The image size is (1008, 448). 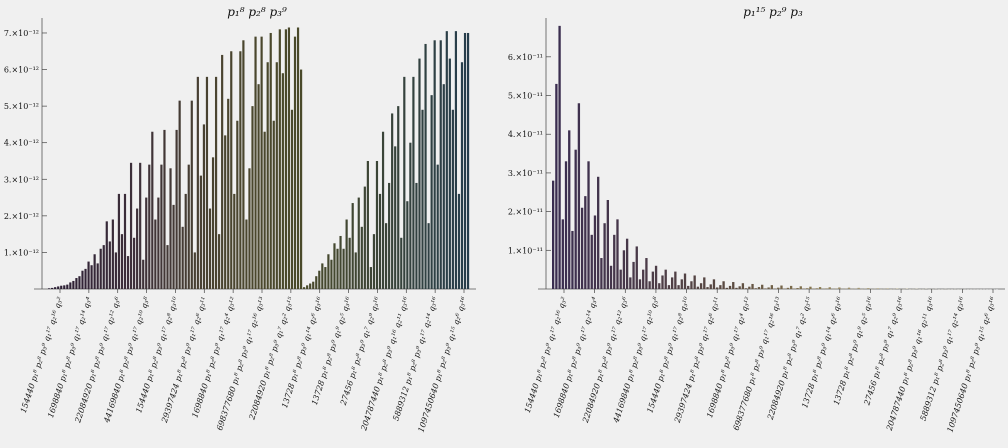 I want to click on y-tick-label: 3.×10⁻¹², so click(x=21, y=179).